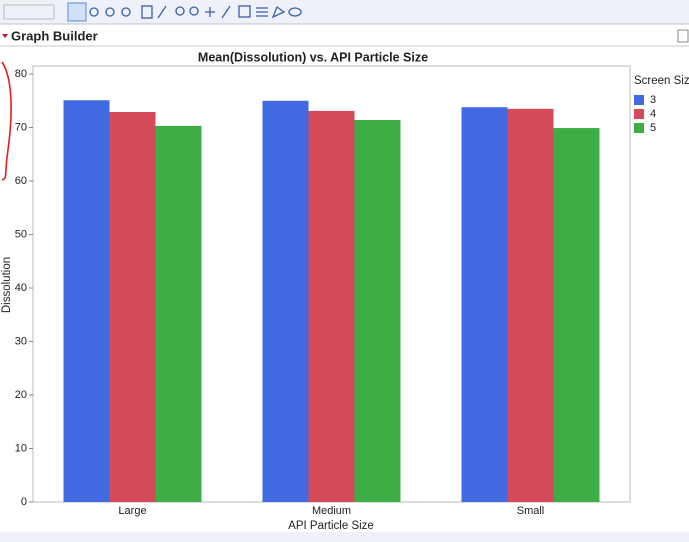 Image resolution: width=689 pixels, height=542 pixels. What do you see at coordinates (21, 127) in the screenshot?
I see `y-tick-label: 70` at bounding box center [21, 127].